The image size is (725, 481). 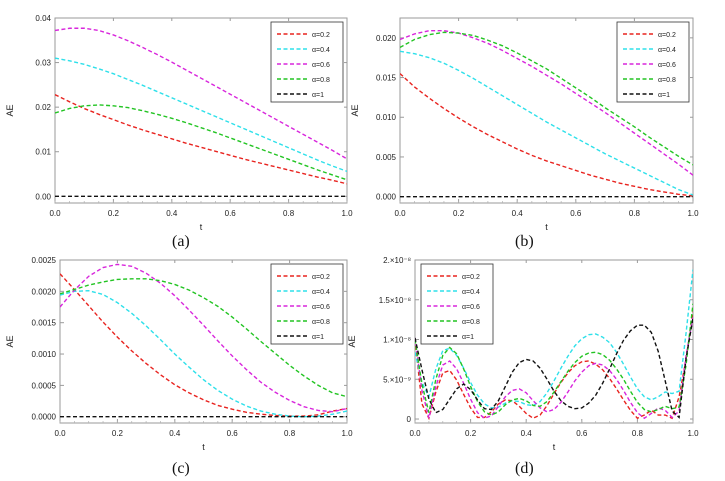 I want to click on y-tick-label: 0.005, so click(x=386, y=157).